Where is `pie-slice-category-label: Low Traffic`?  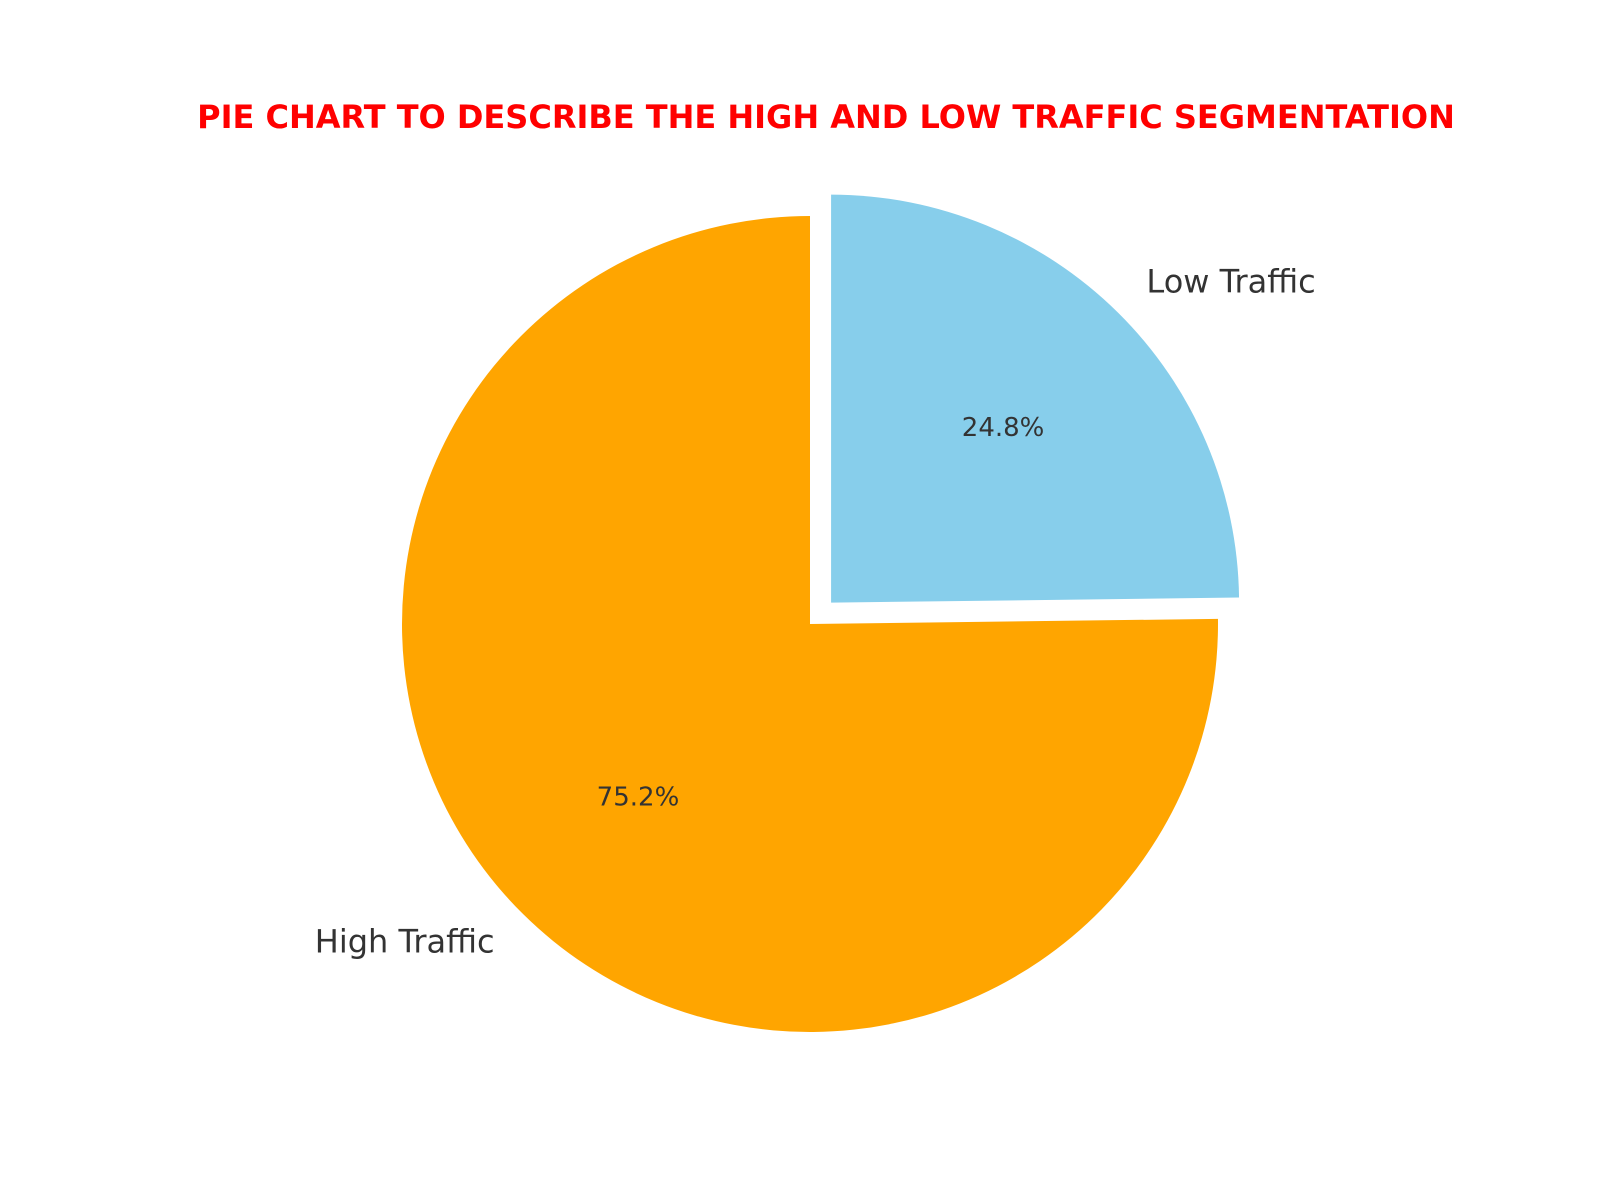
pie-slice-category-label: Low Traffic is located at coordinates (1230, 281).